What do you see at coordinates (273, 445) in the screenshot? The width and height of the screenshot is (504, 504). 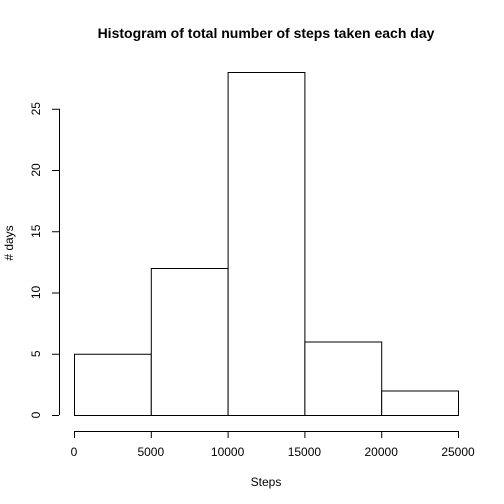 I see `x-axis: 0 5000 10000 15000 20000 25000` at bounding box center [273, 445].